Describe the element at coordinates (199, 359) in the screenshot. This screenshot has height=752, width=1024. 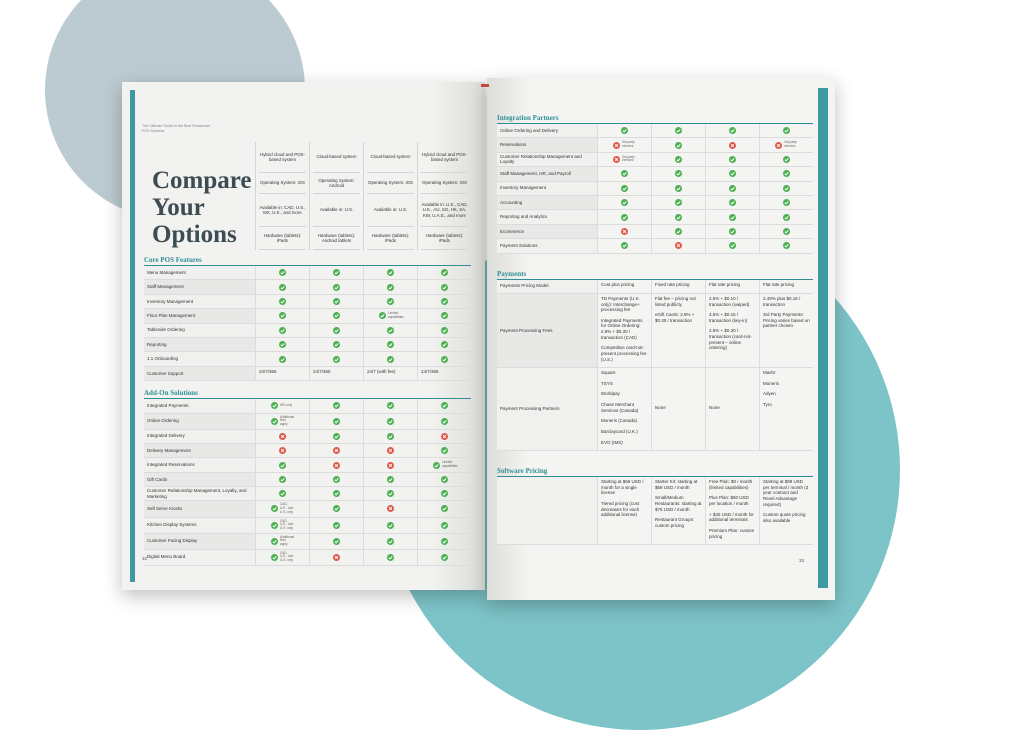
I see `row-label: 1:1 Onboarding` at that location.